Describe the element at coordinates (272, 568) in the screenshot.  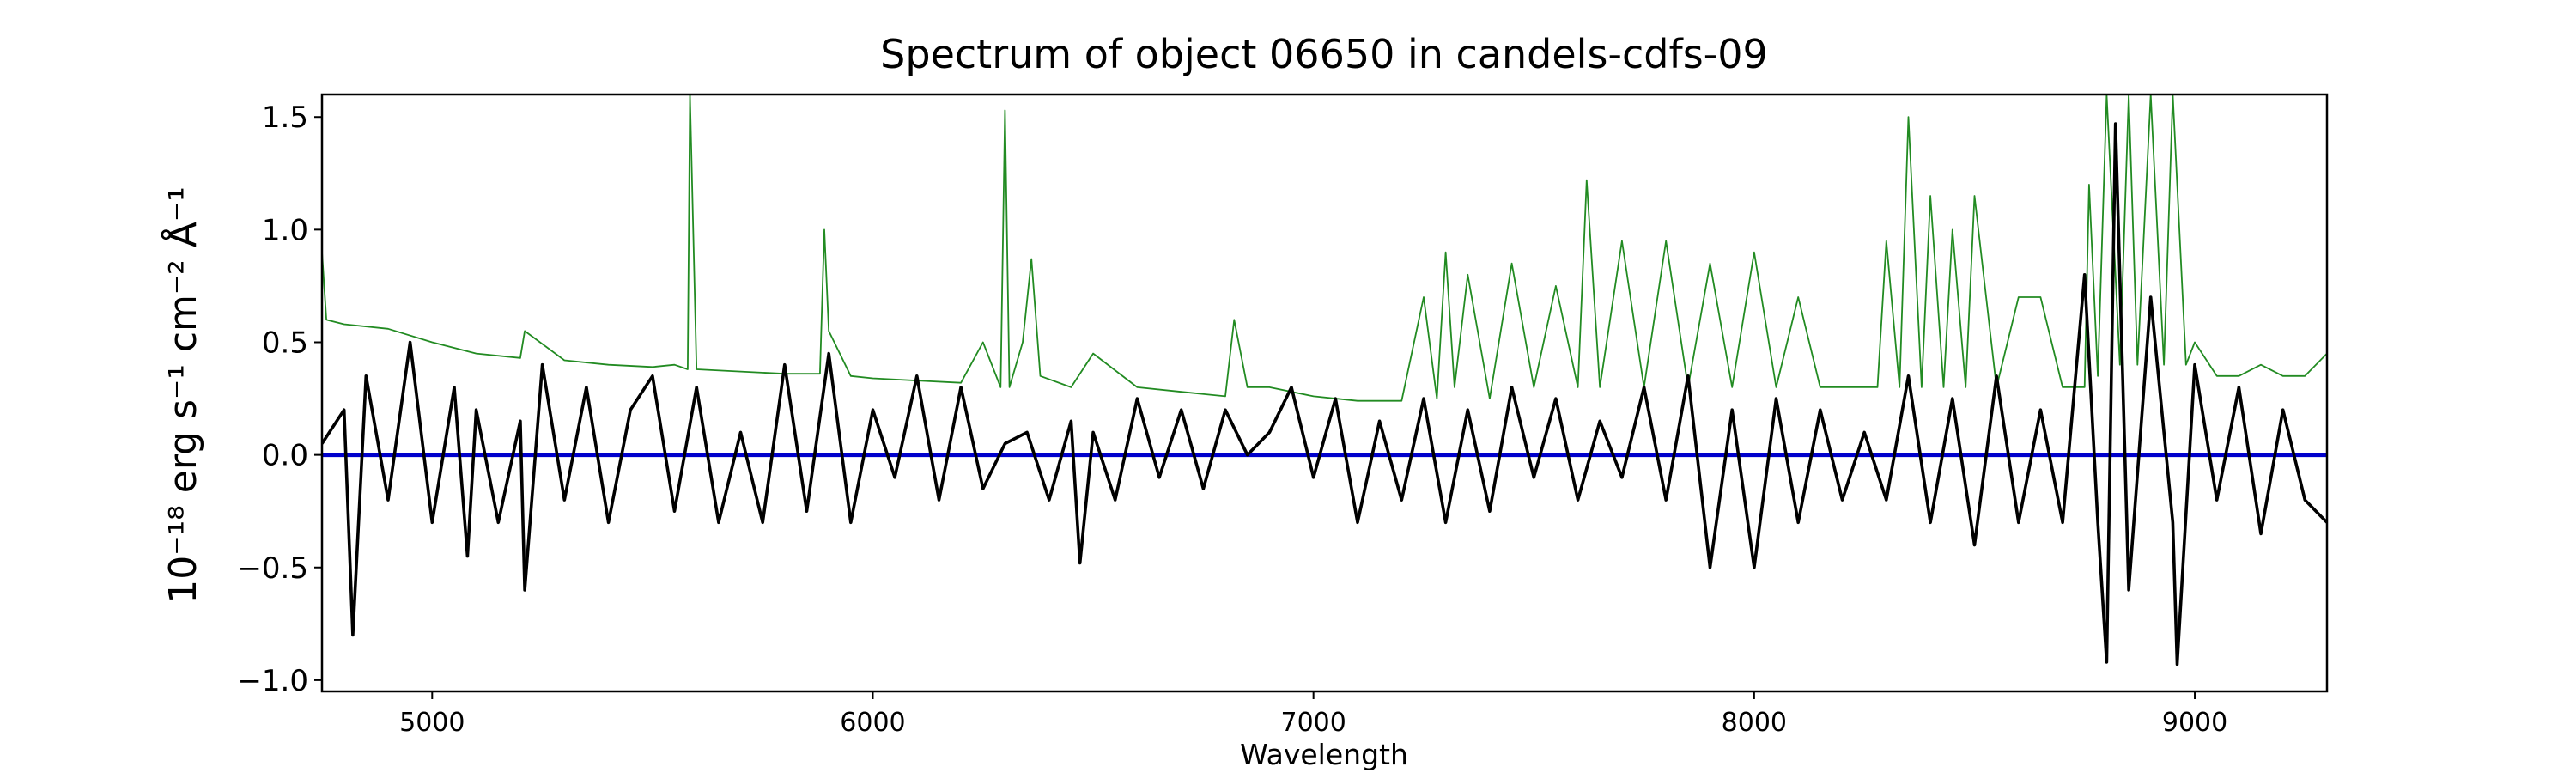
I see `y-tick-label: −0.5` at that location.